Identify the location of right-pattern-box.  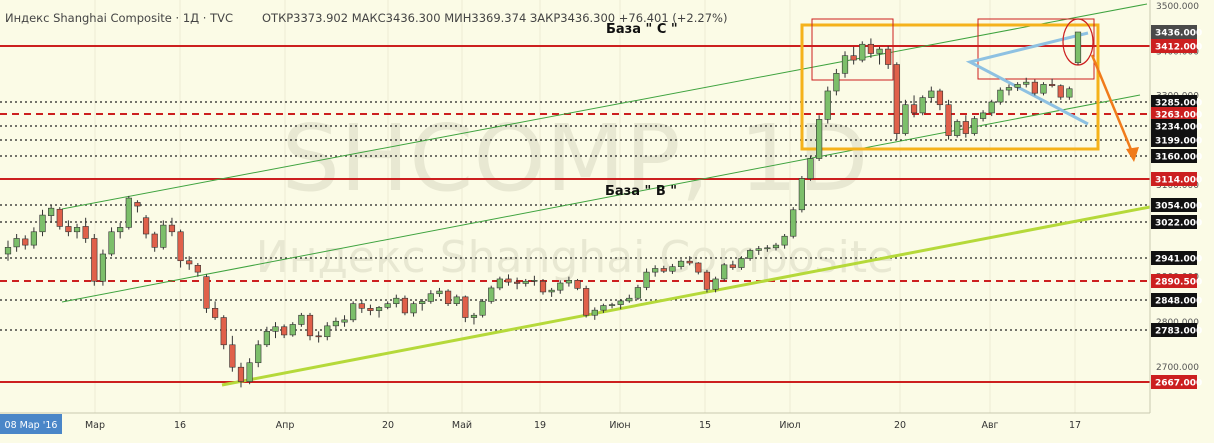
(1036, 49).